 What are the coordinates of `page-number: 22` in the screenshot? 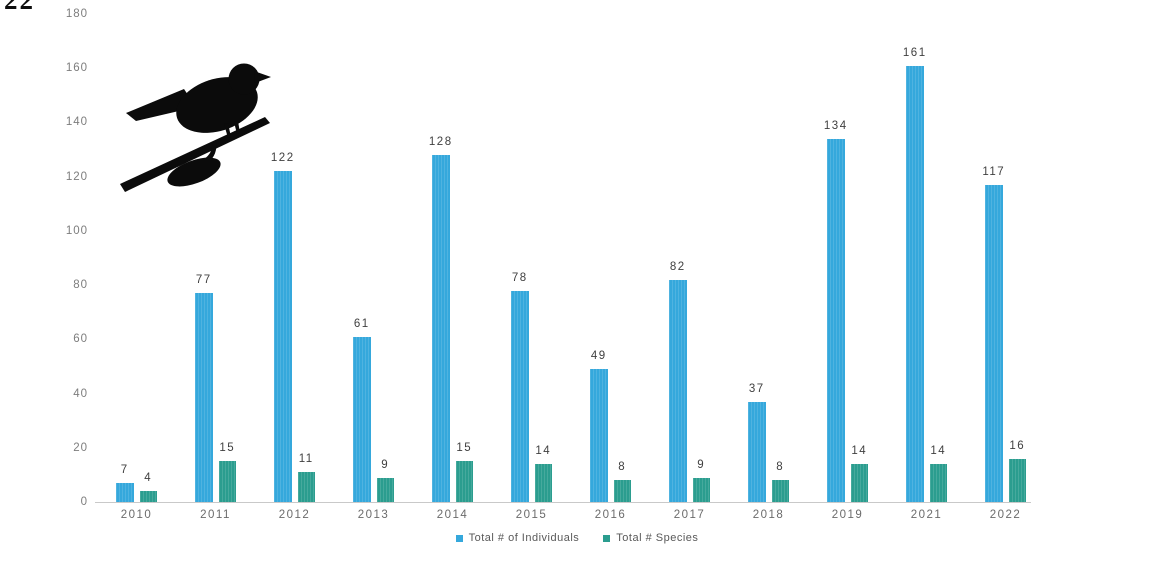 It's located at (19, 7).